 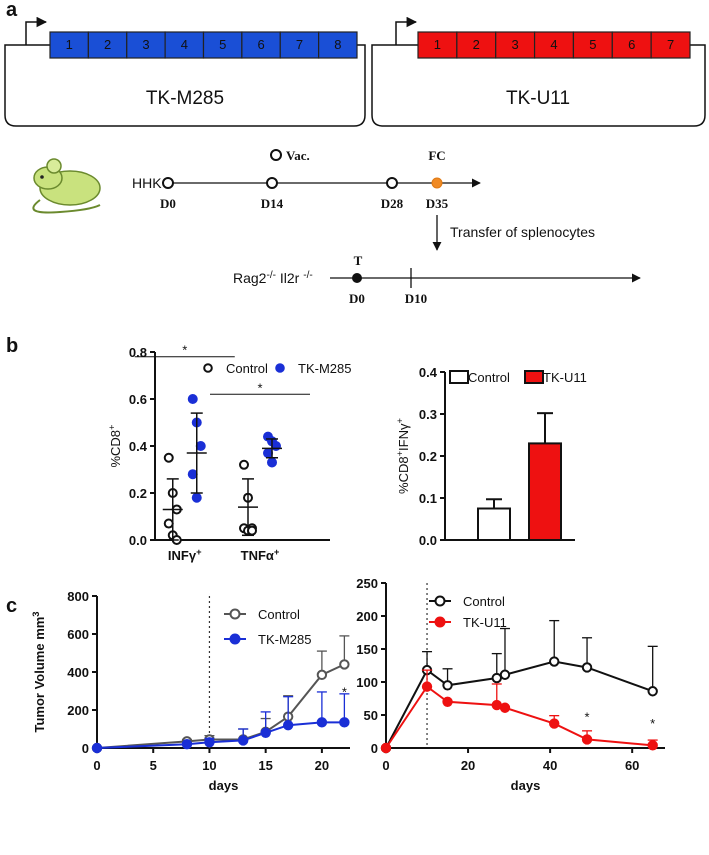 I want to click on y-tick-label: 0.0, so click(x=138, y=540).